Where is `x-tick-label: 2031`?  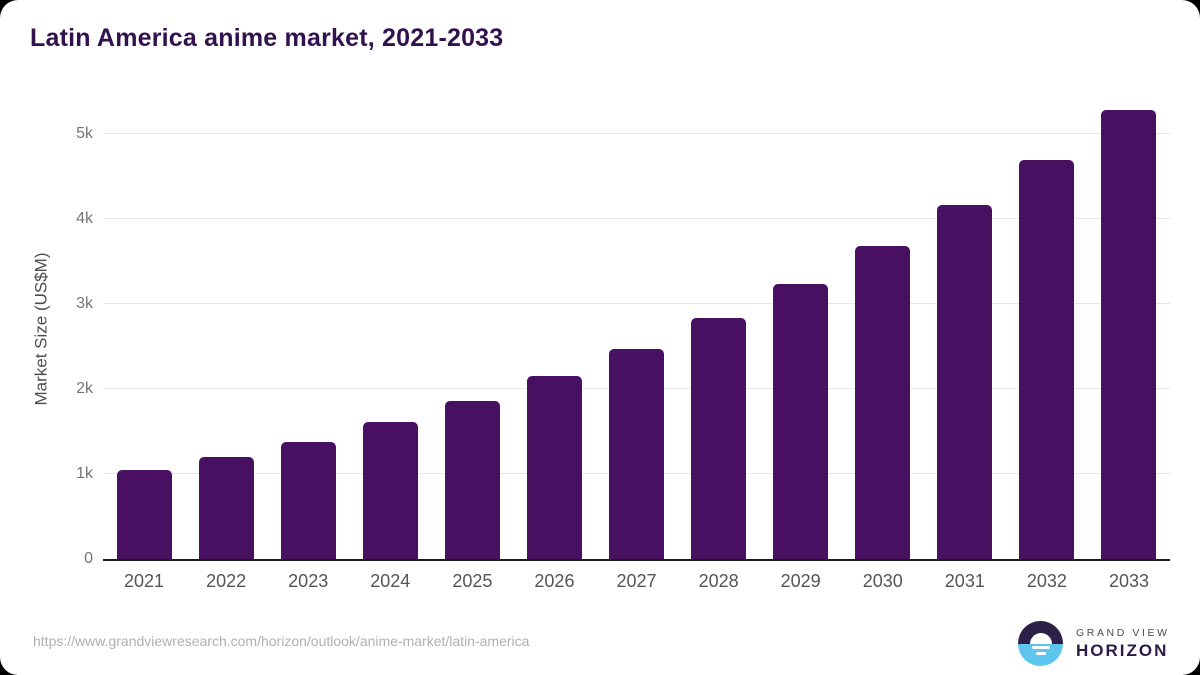 x-tick-label: 2031 is located at coordinates (964, 581).